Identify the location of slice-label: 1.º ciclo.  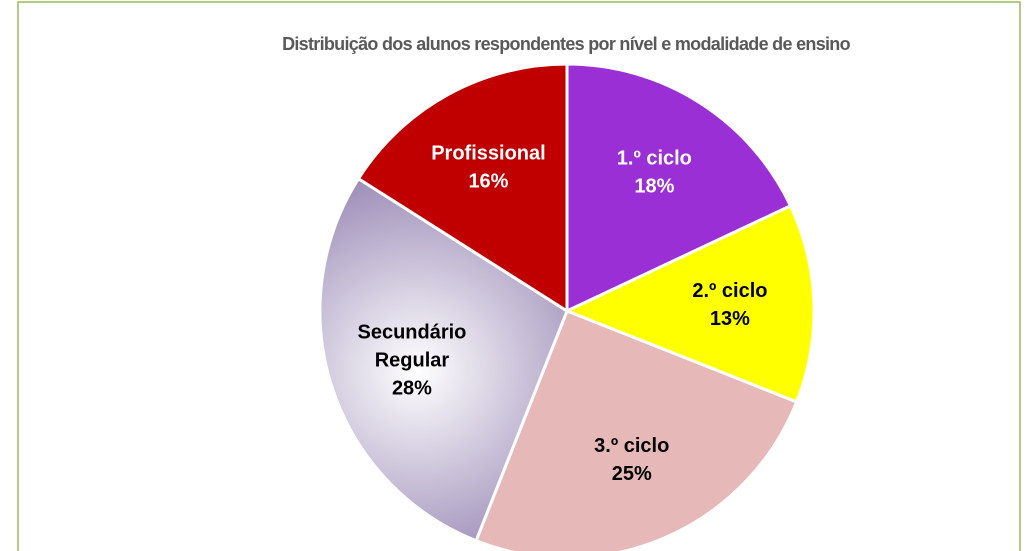
(654, 159).